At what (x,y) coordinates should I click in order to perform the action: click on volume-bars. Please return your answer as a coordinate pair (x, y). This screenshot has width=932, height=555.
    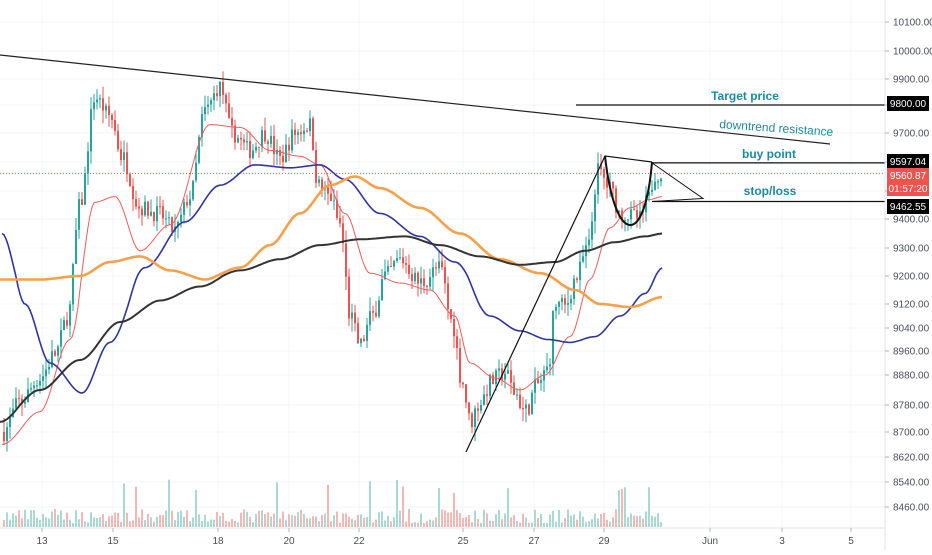
    Looking at the image, I should click on (332, 503).